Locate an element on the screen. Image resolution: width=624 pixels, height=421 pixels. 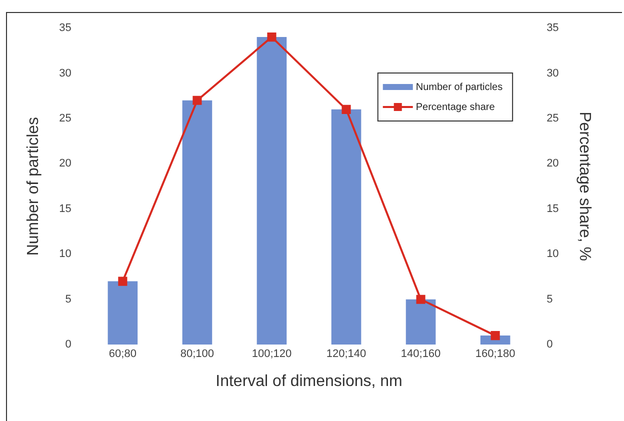
legend-label: Percentage share is located at coordinates (456, 107).